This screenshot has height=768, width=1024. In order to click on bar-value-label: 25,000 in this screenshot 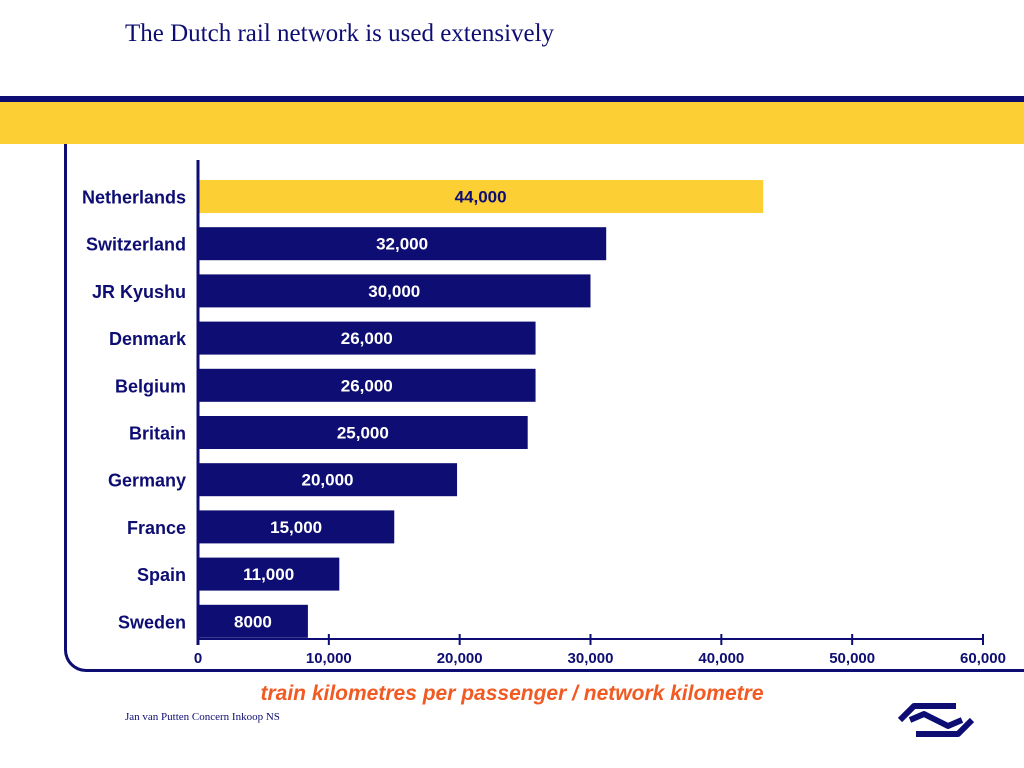, I will do `click(363, 433)`.